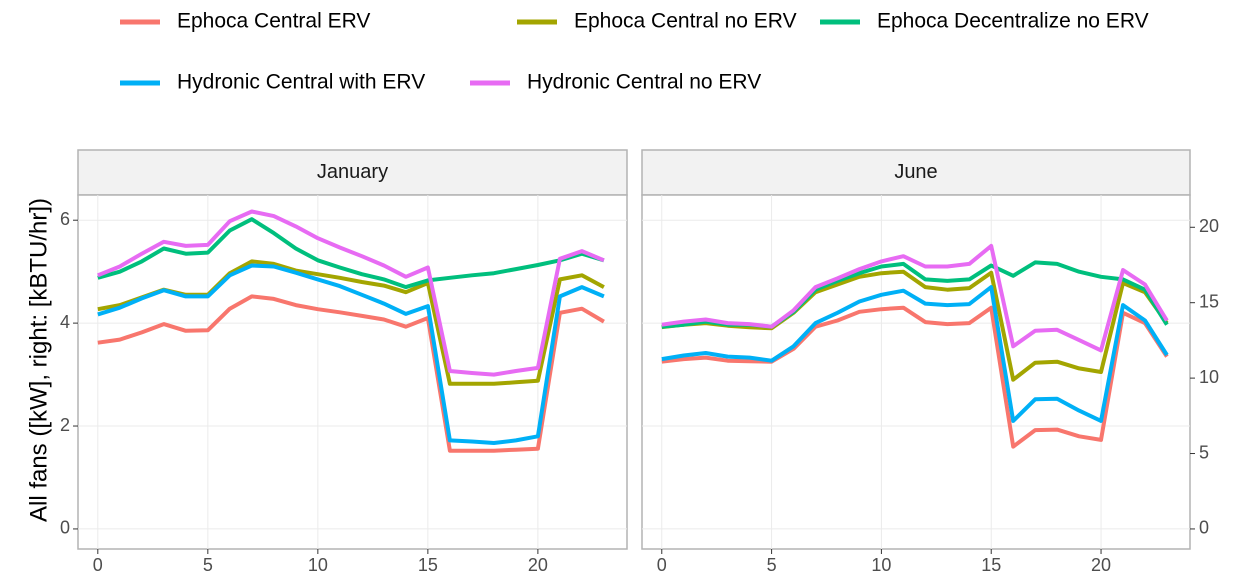 The height and width of the screenshot is (577, 1242). Describe the element at coordinates (38, 360) in the screenshot. I see `y-axis-label: All fans ([kW], right: [kBTU/hr])` at that location.